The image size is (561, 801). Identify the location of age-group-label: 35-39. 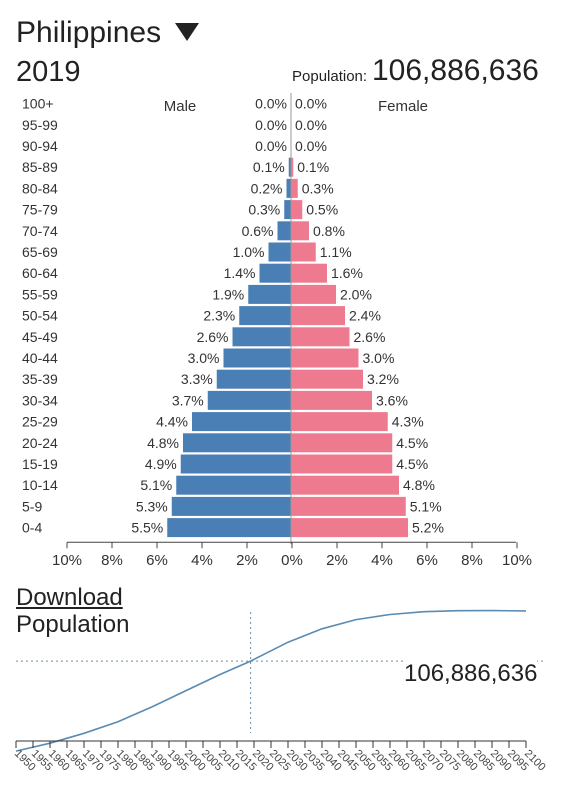
(40, 379).